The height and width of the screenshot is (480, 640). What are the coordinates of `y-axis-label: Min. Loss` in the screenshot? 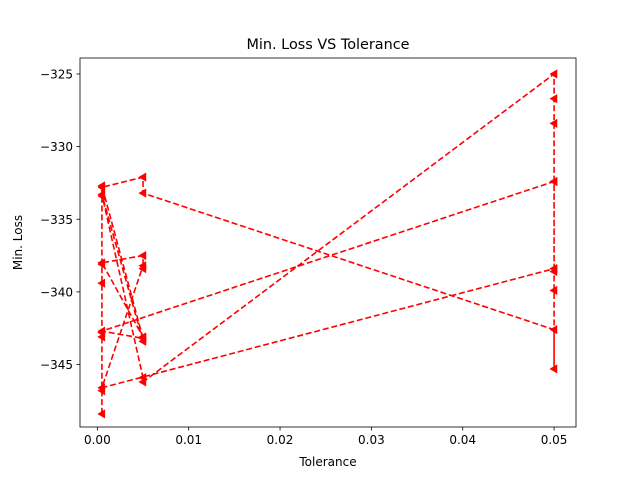 It's located at (18, 242).